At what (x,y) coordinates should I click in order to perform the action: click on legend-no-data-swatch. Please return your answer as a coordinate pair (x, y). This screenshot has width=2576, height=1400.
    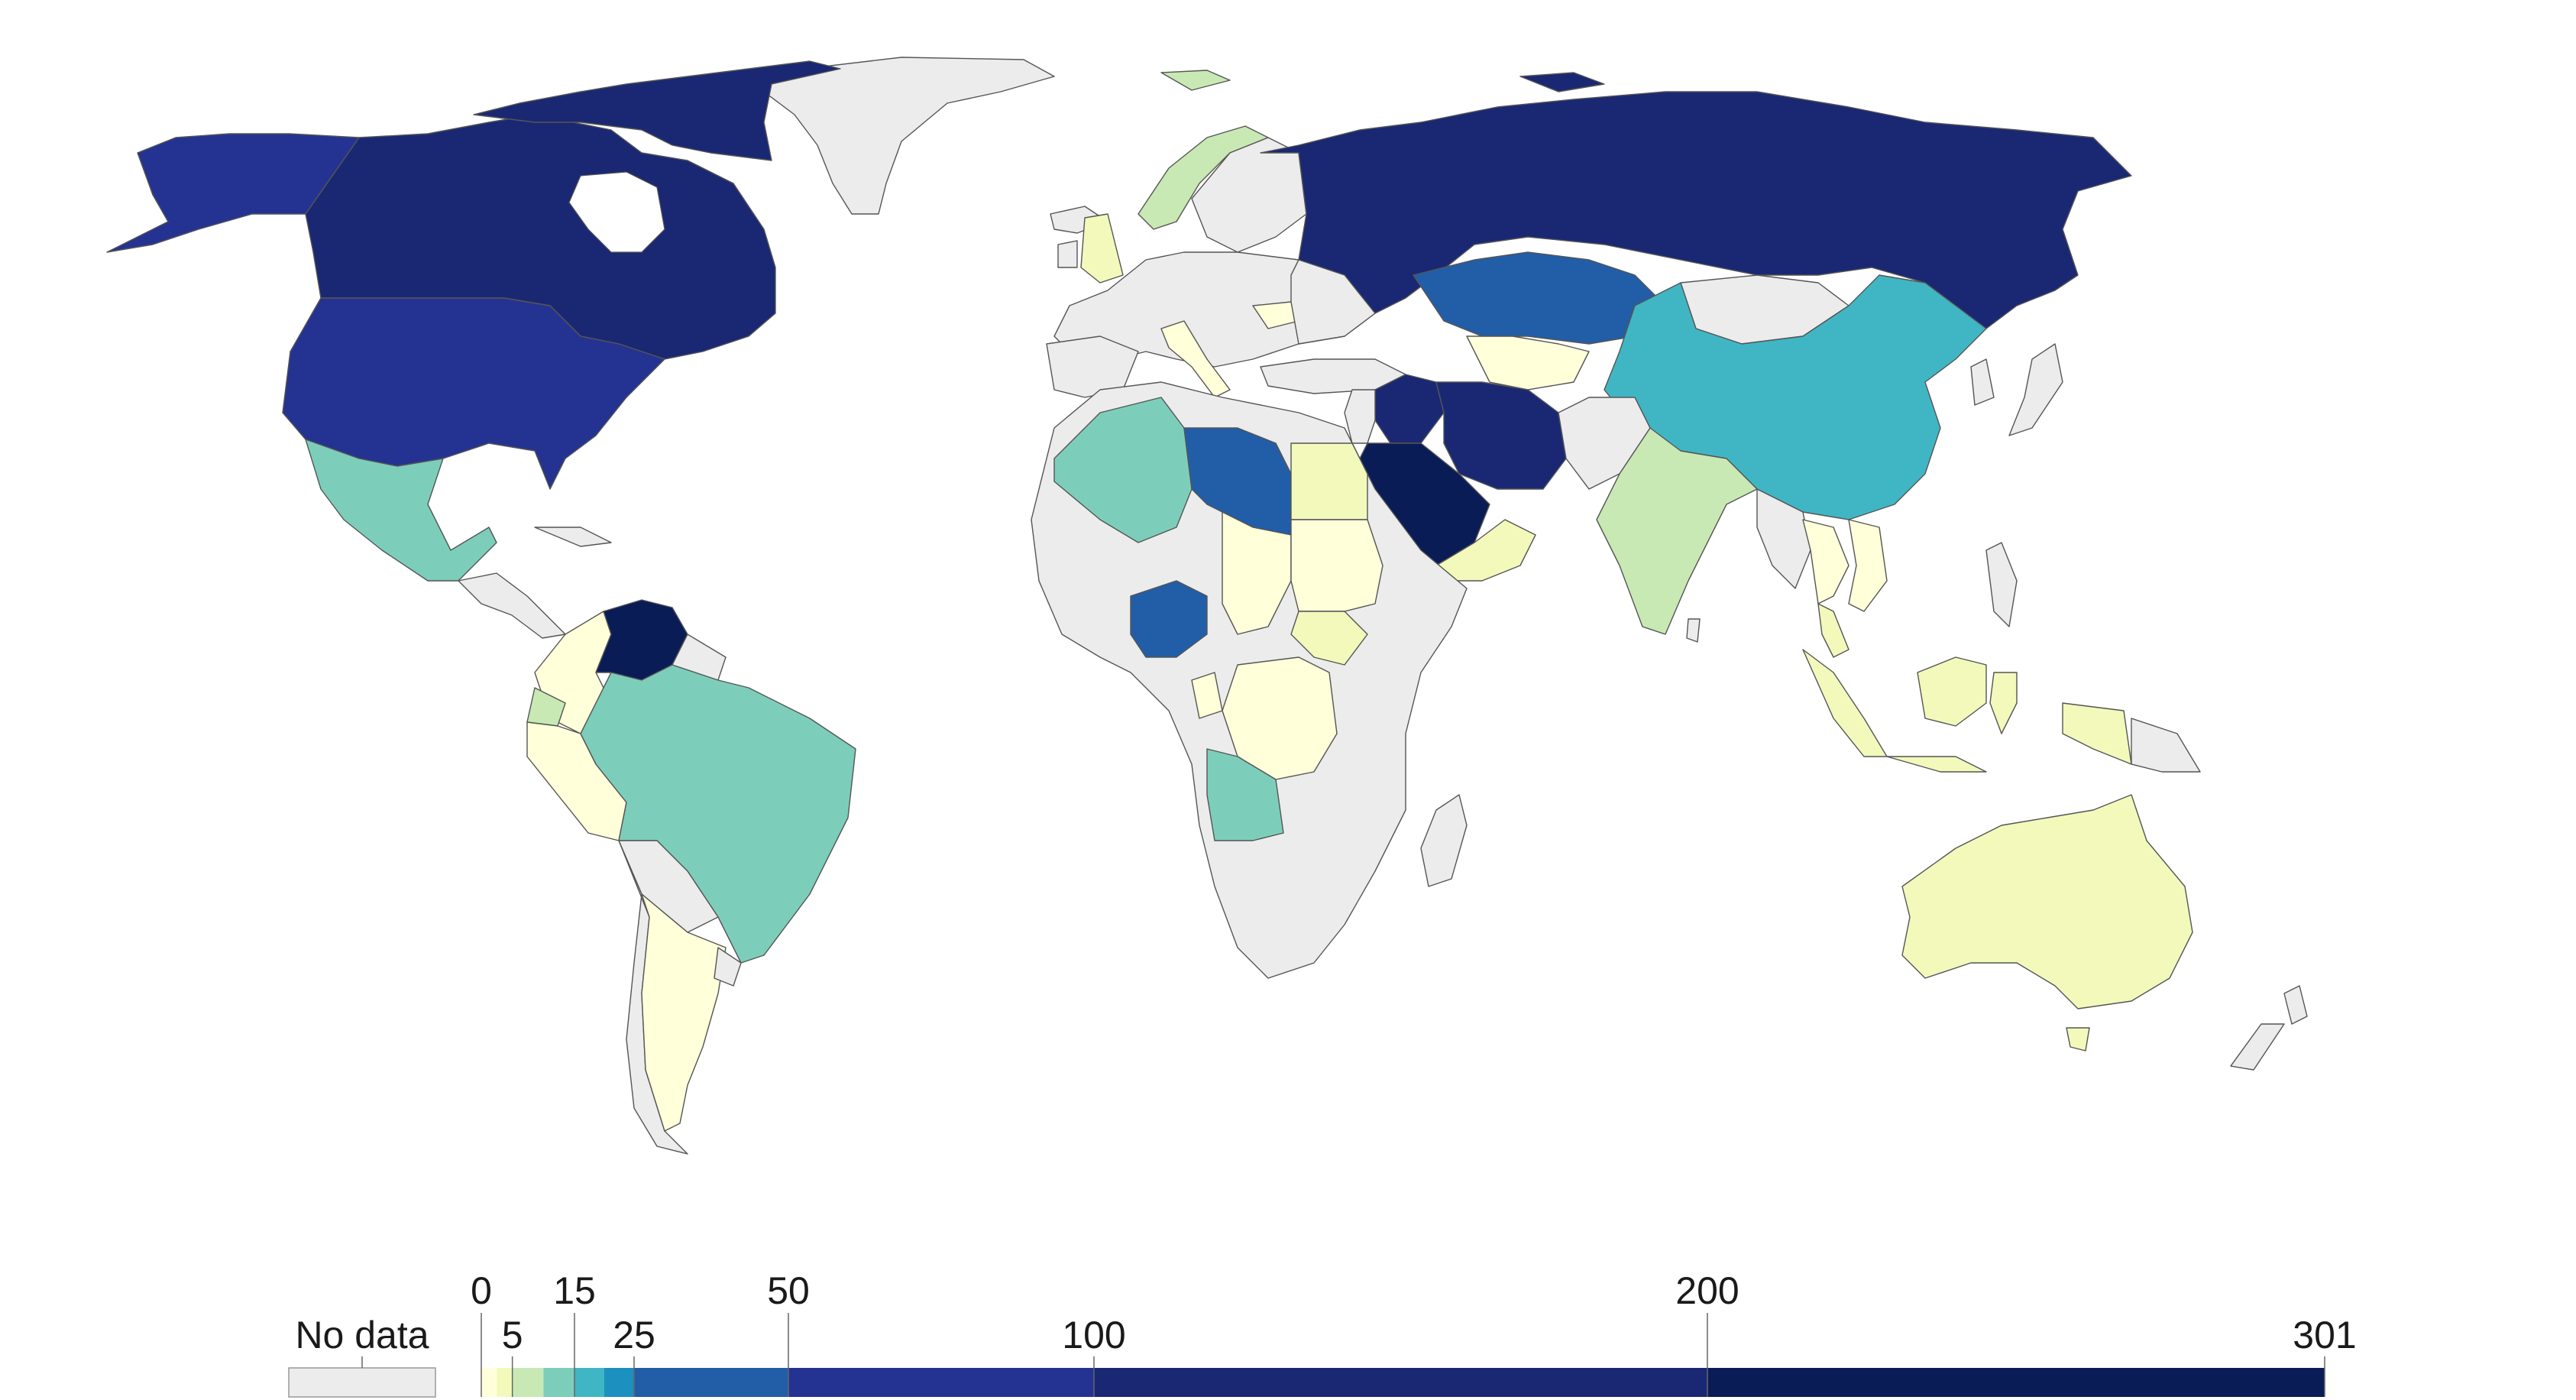
    Looking at the image, I should click on (362, 1382).